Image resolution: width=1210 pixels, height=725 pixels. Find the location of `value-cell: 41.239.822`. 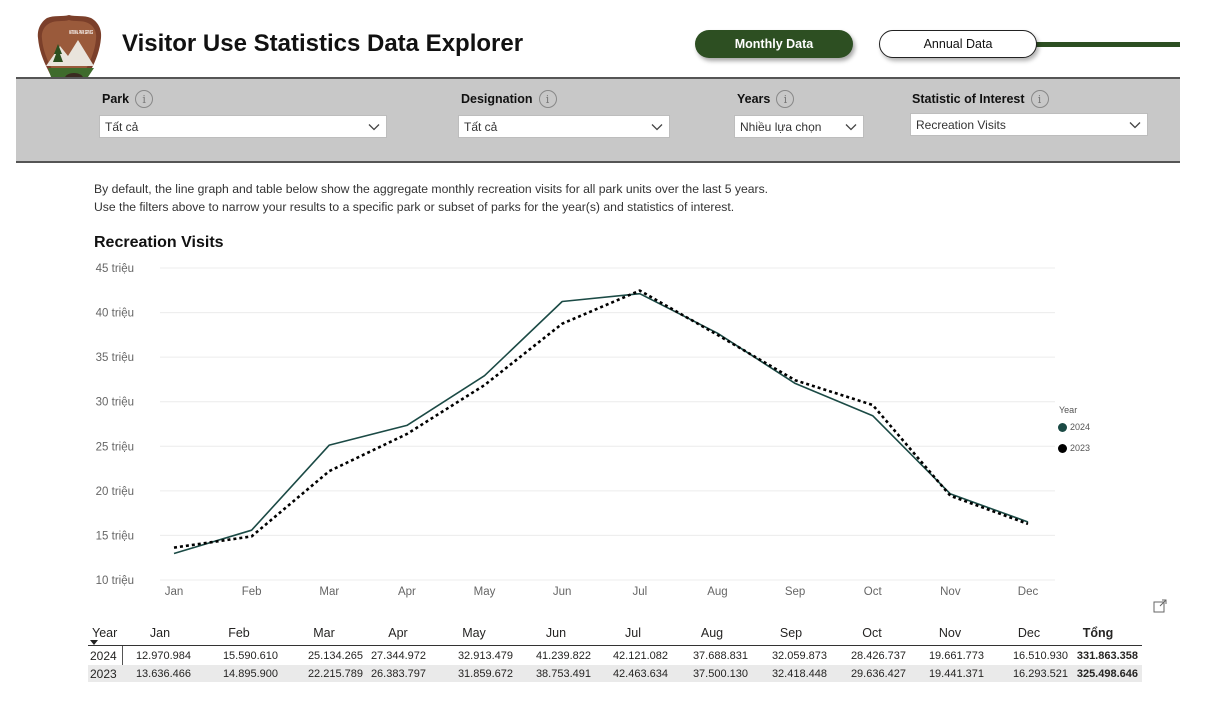

value-cell: 41.239.822 is located at coordinates (563, 655).